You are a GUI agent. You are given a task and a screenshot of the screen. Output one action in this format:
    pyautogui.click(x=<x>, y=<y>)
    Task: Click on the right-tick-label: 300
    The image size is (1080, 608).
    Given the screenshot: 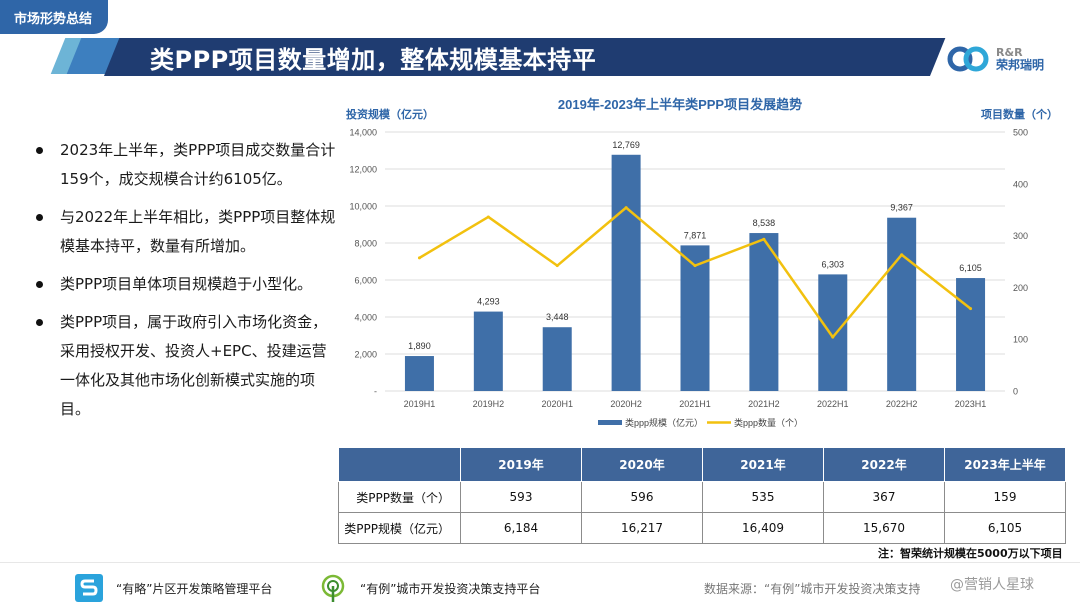 What is the action you would take?
    pyautogui.click(x=1020, y=236)
    